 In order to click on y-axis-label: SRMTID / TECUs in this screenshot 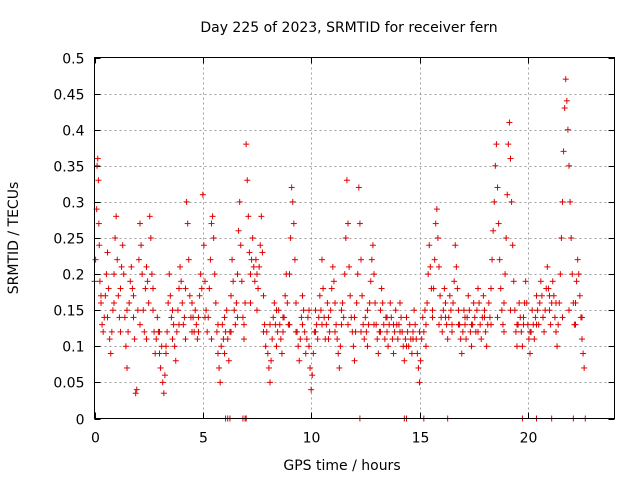, I will do `click(14, 238)`.